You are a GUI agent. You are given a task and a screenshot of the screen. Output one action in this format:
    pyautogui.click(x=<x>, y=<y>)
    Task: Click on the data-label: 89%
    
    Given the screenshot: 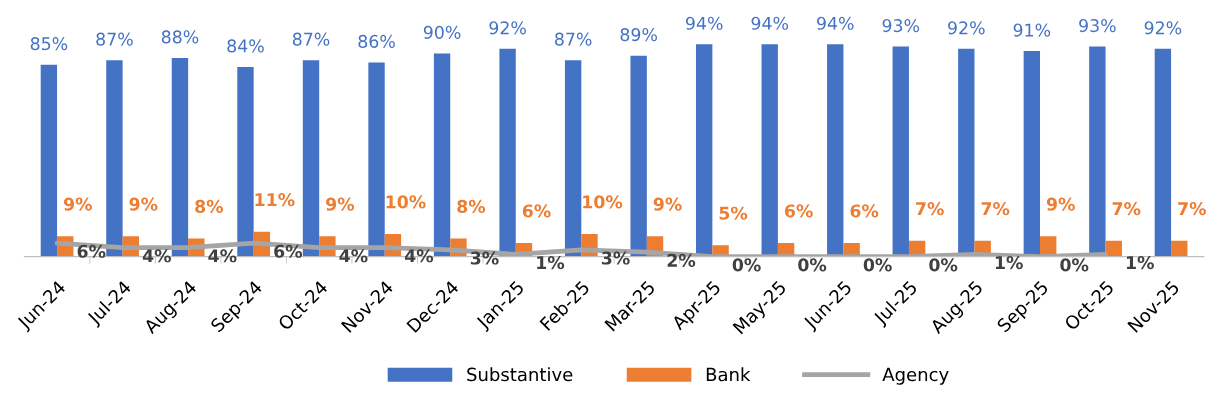 What is the action you would take?
    pyautogui.click(x=638, y=35)
    